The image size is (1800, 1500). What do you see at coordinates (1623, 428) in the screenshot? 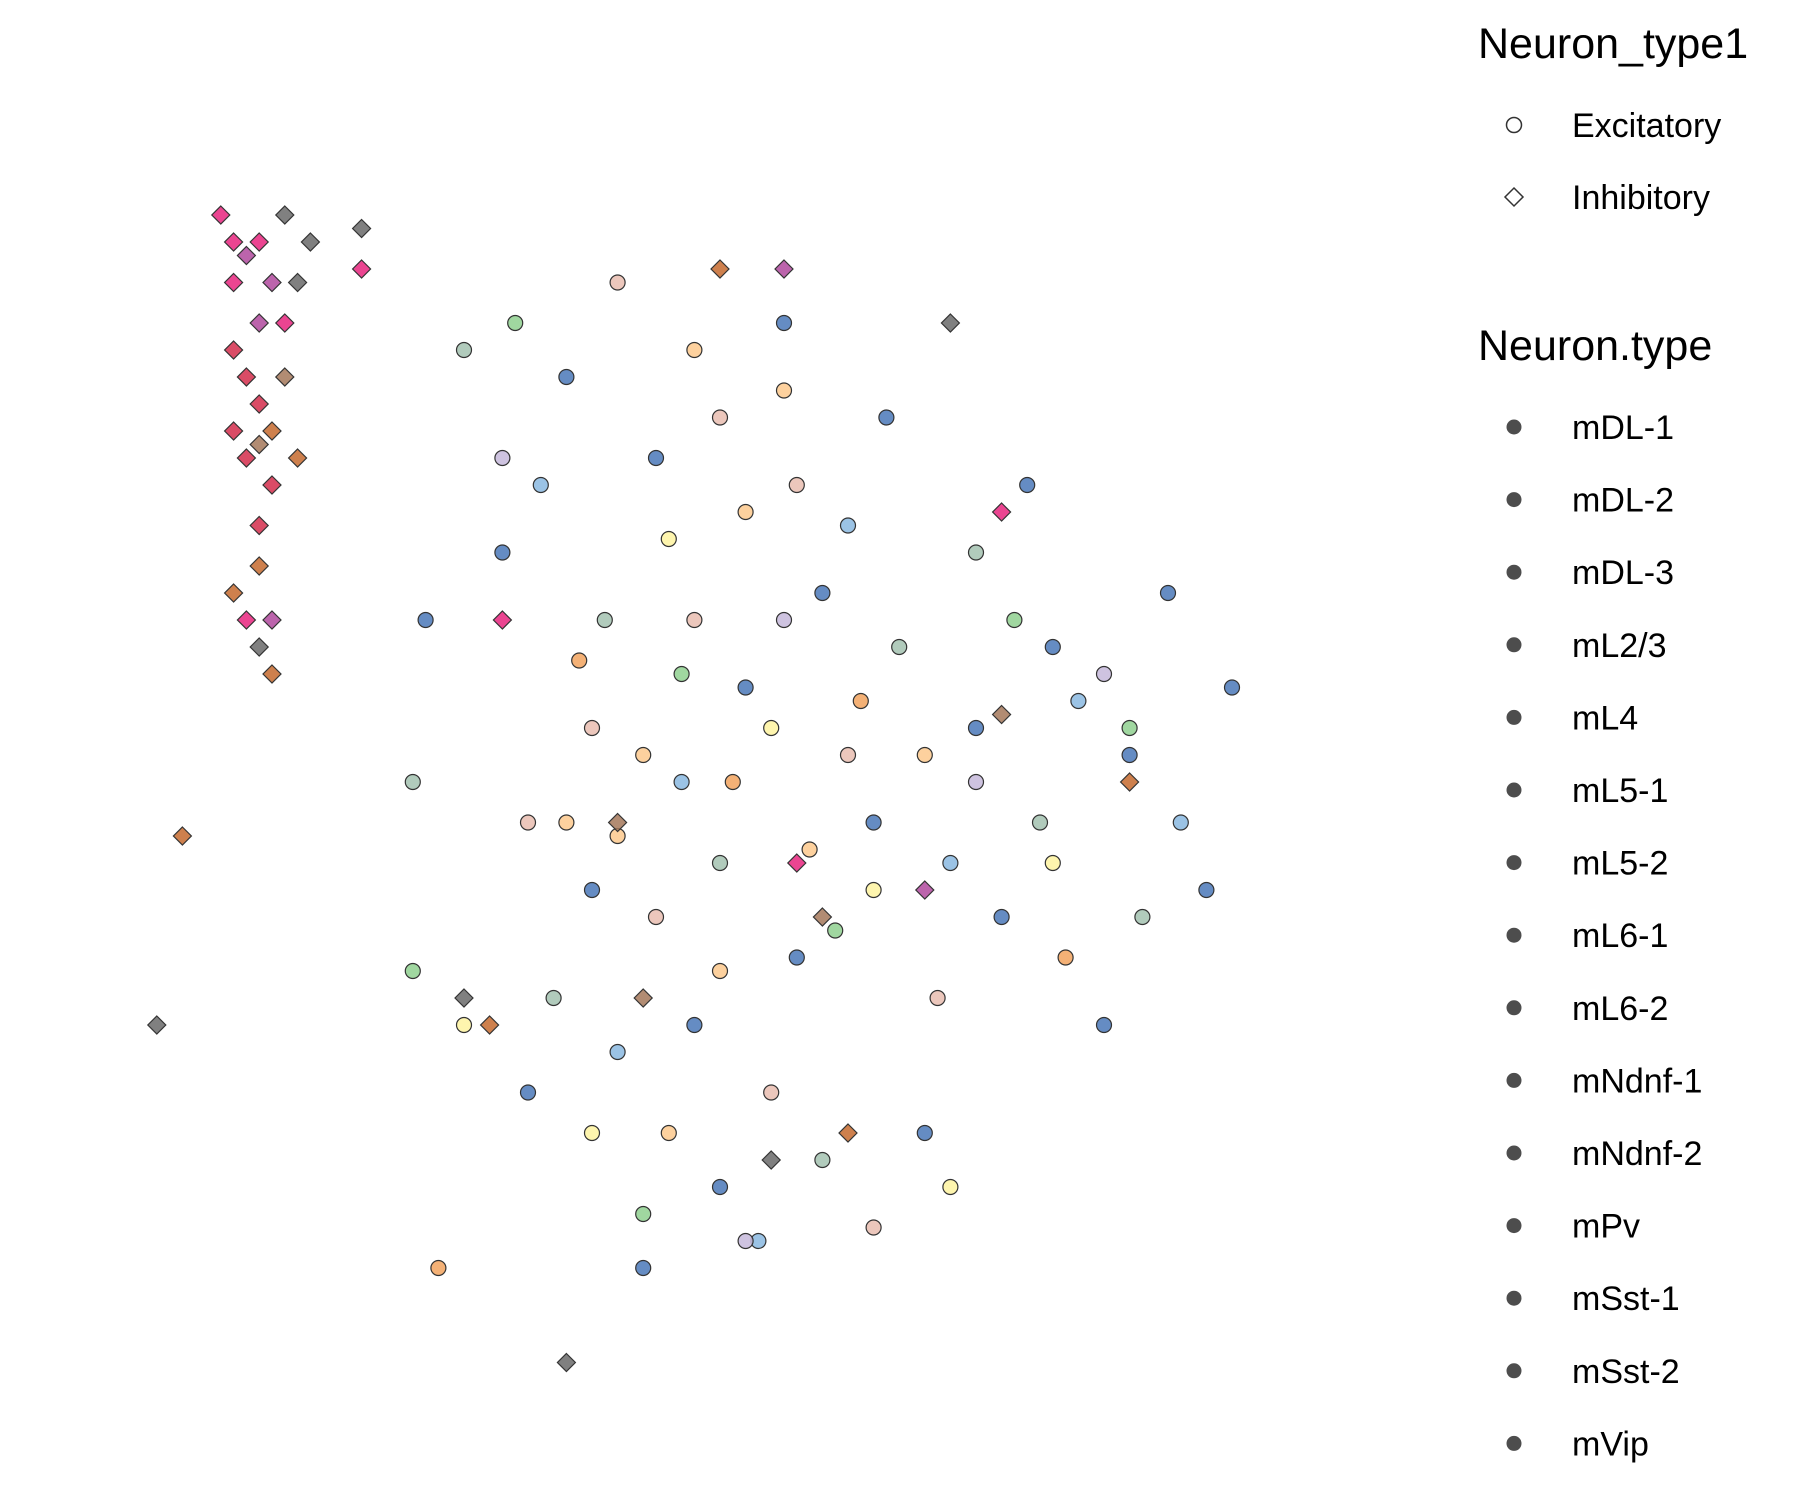
I see `color-legend-label: mDL-1` at bounding box center [1623, 428].